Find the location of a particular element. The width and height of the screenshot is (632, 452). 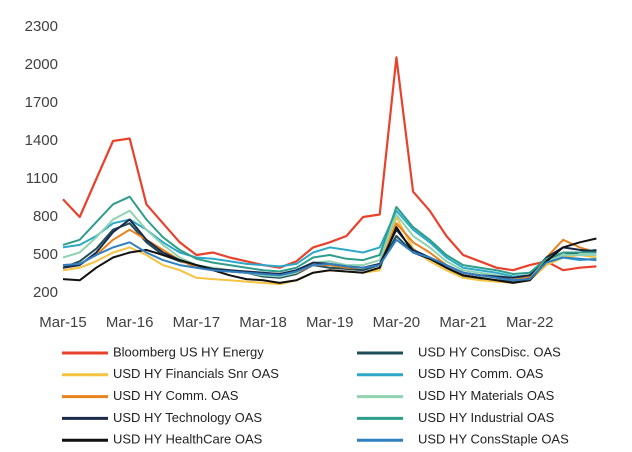

legend-label: USD HY HealthCare OAS is located at coordinates (188, 439).